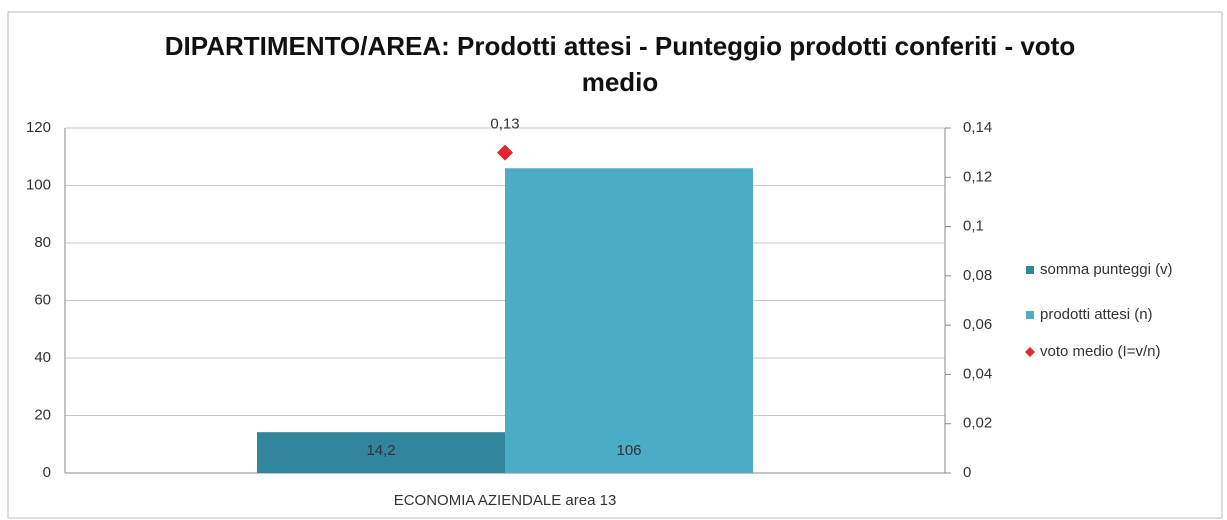  Describe the element at coordinates (977, 127) in the screenshot. I see `y2-tick-label: 0,14` at that location.